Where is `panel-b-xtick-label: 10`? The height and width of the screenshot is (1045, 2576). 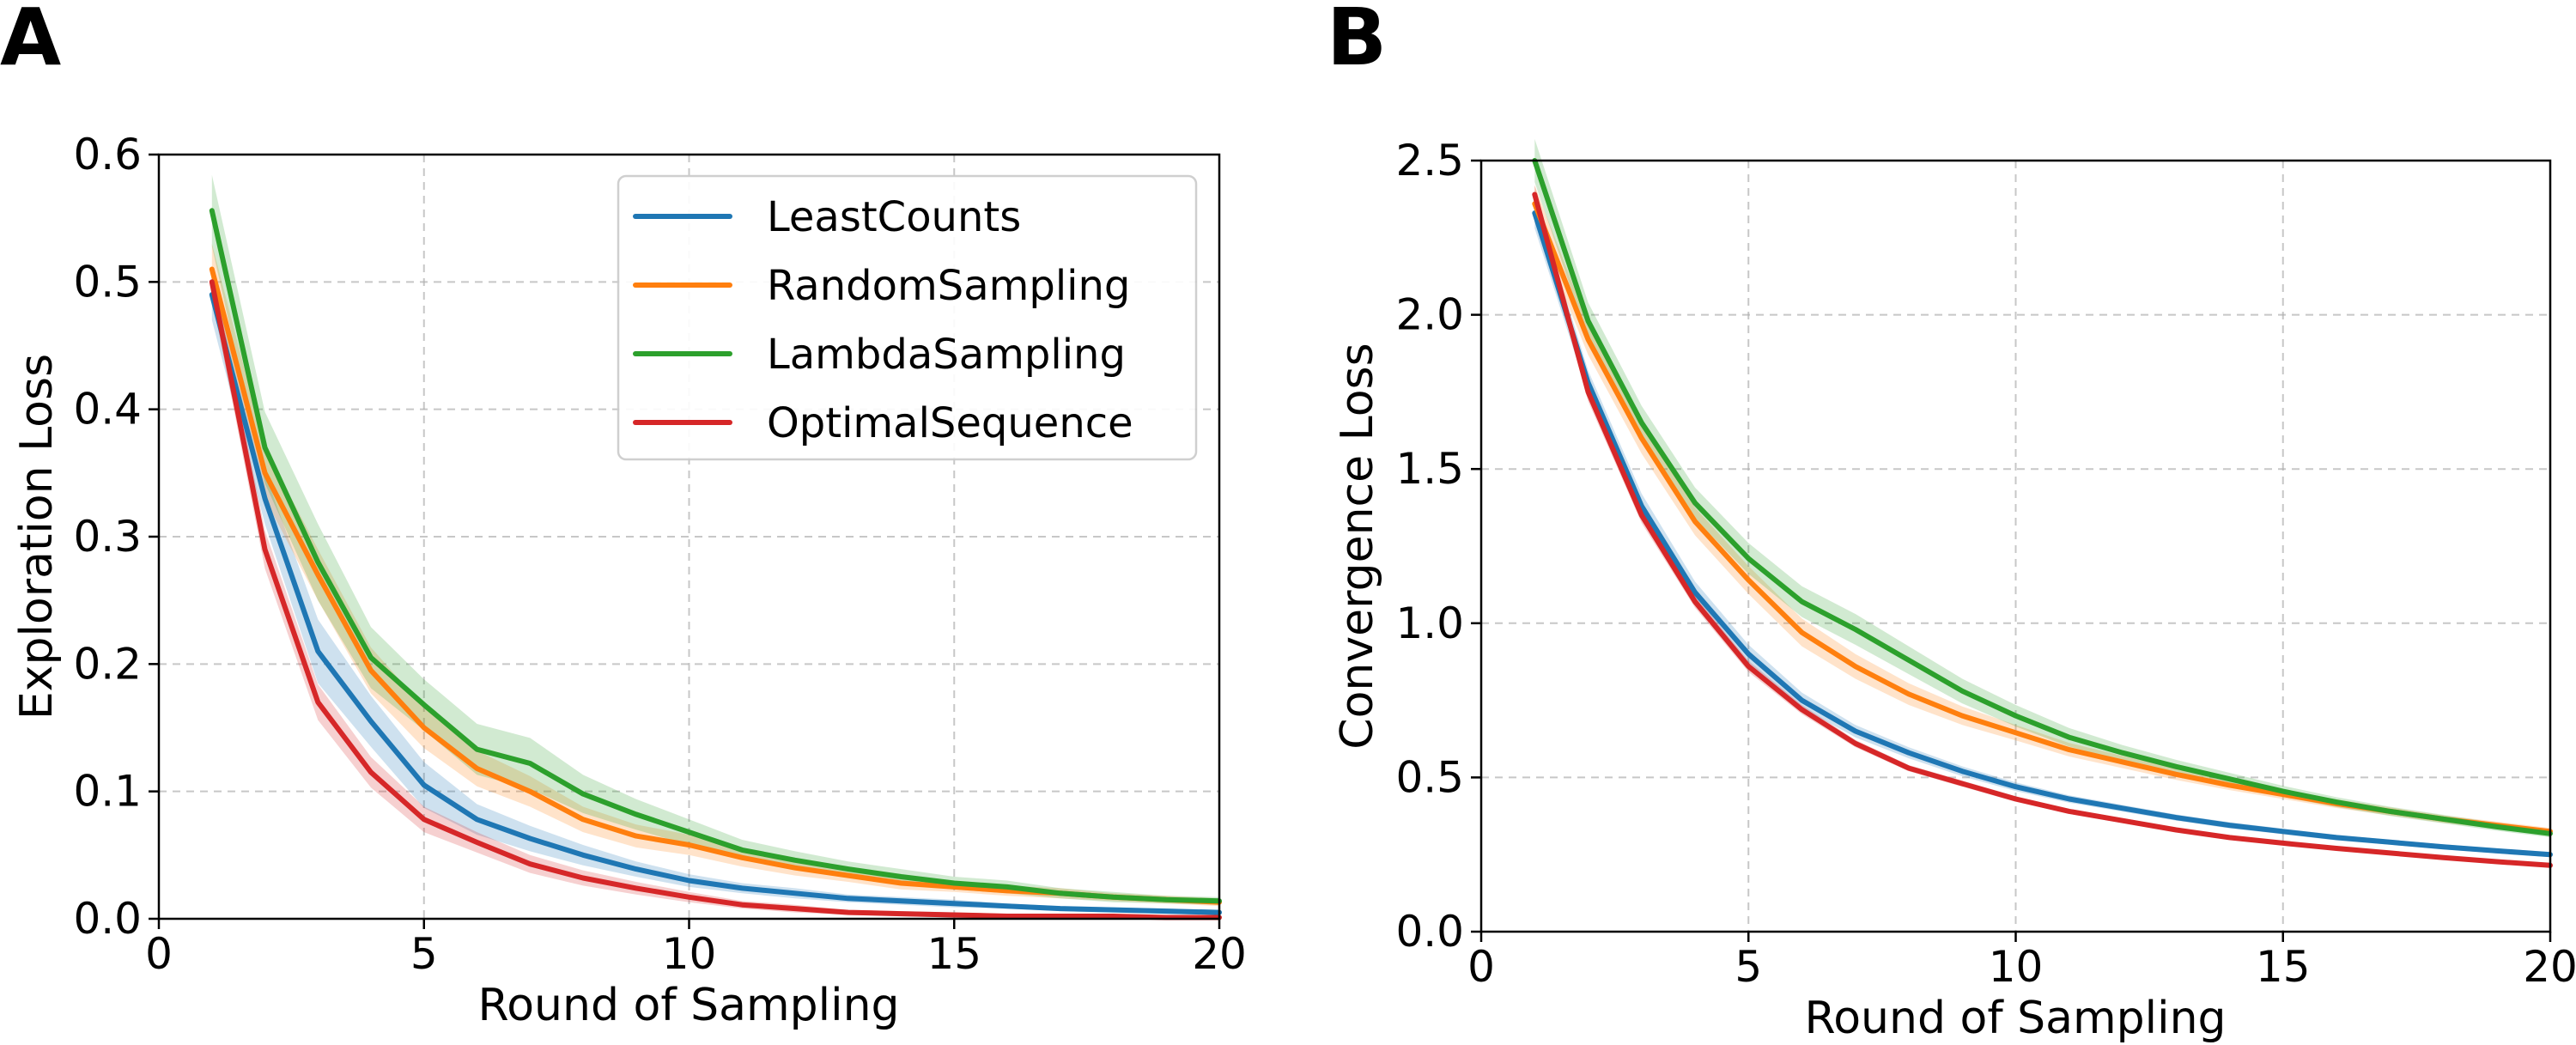
panel-b-xtick-label: 10 is located at coordinates (2017, 967).